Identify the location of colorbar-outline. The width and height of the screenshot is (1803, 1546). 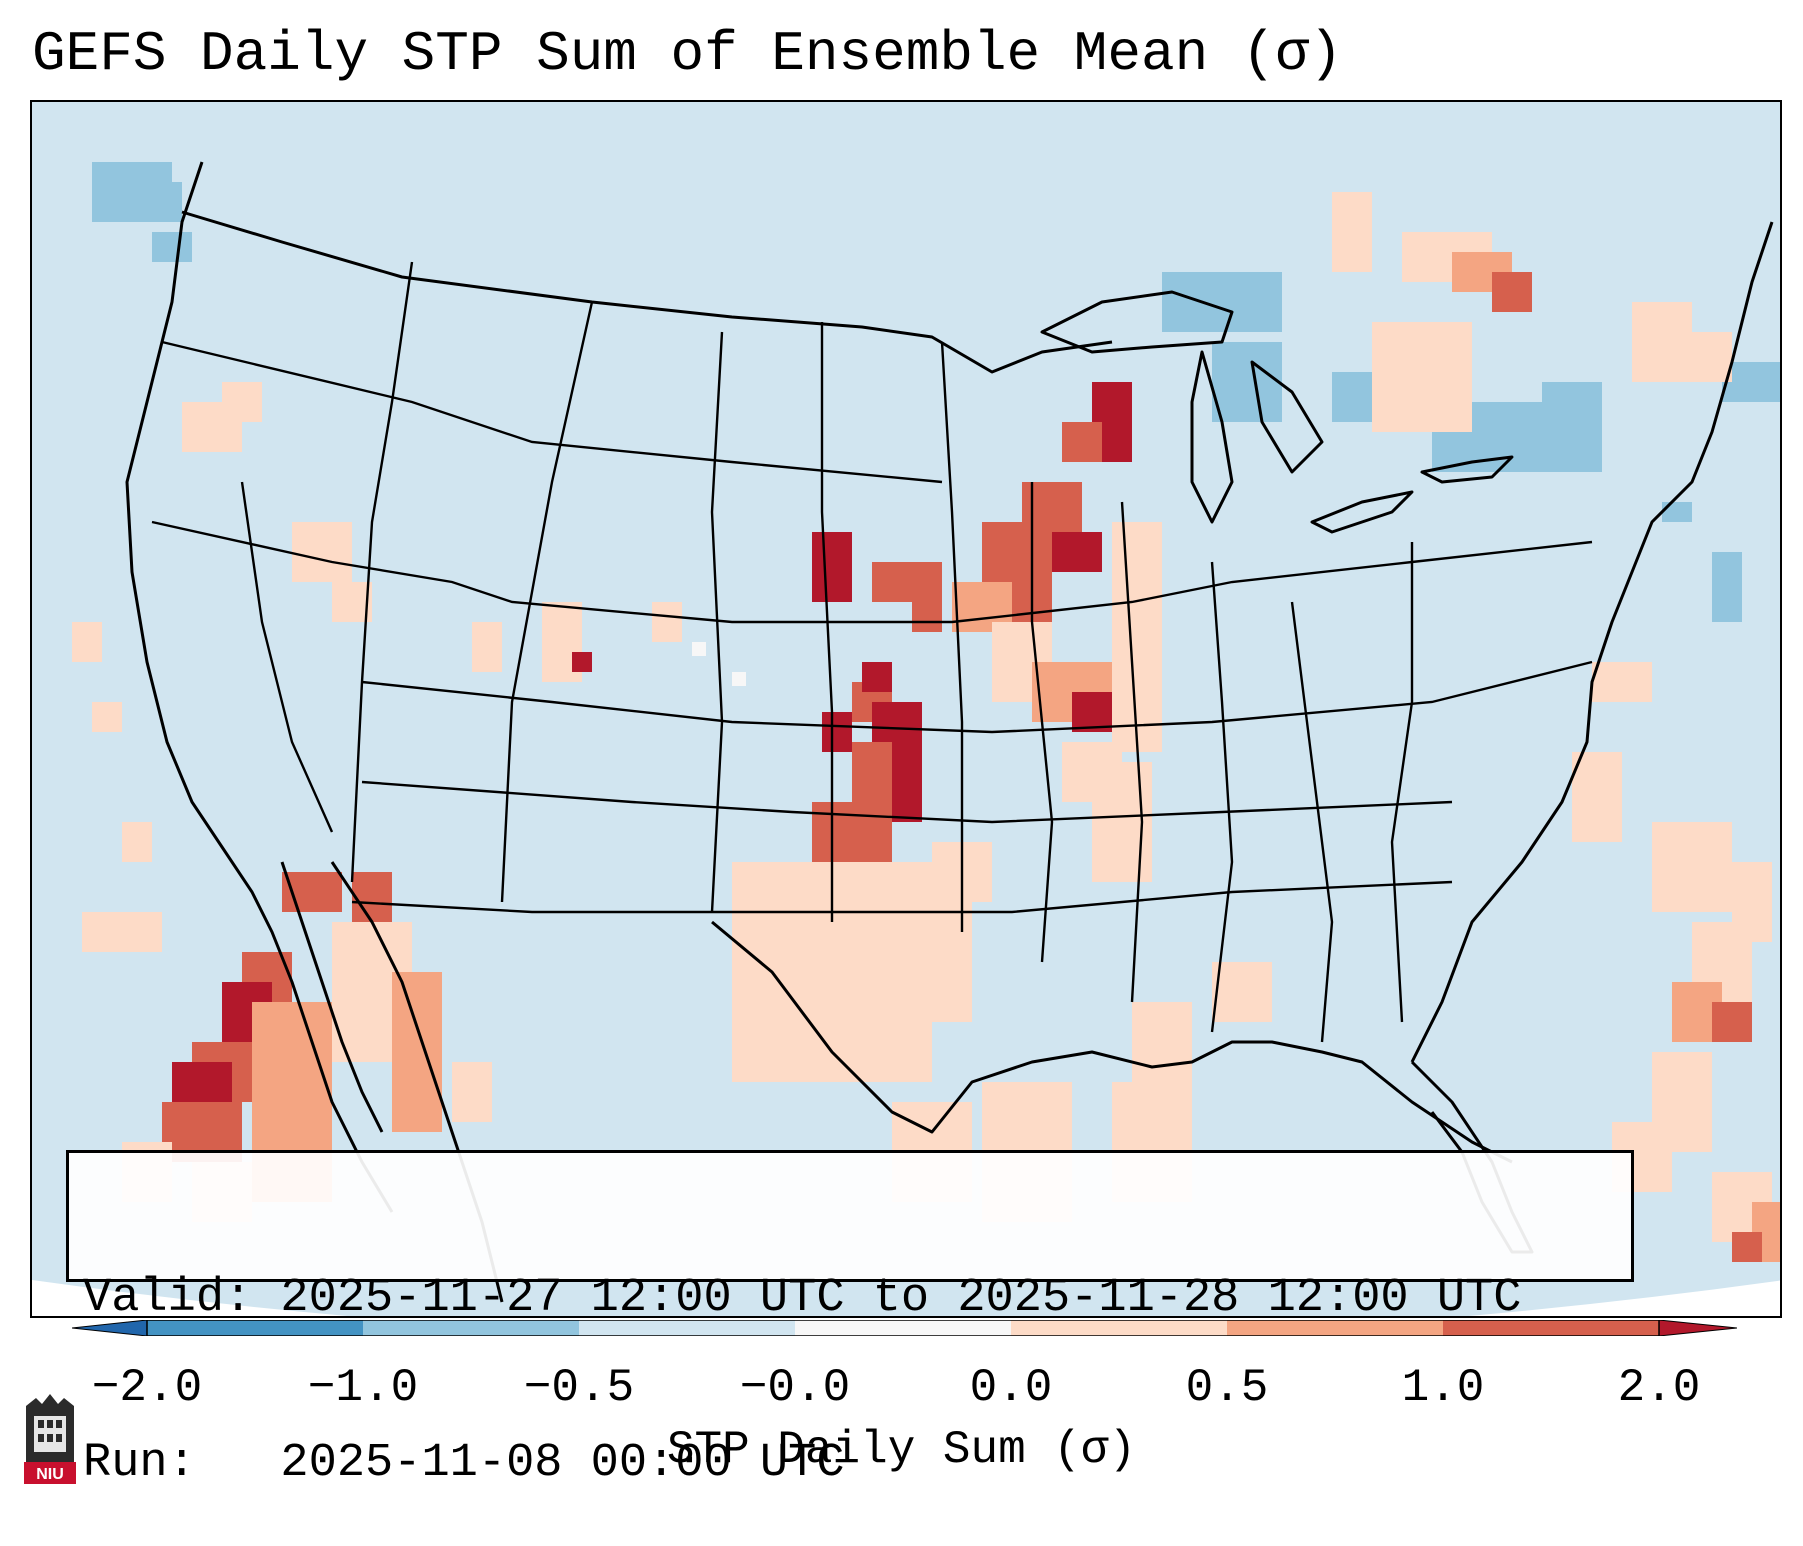
(903, 1328).